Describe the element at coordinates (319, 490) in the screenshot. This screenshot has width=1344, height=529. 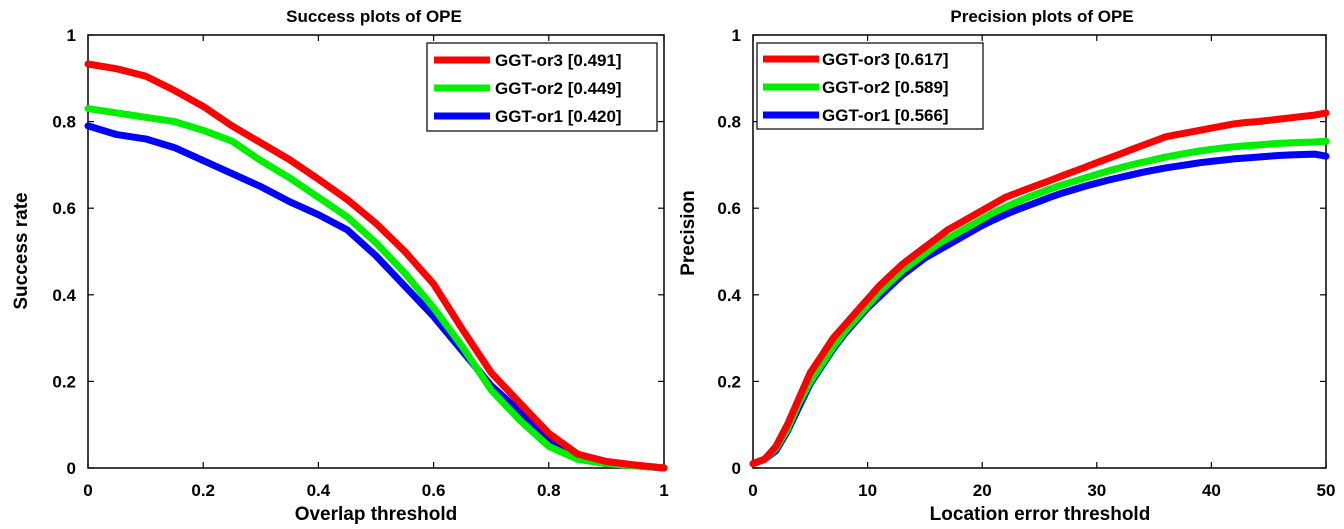
I see `x-tick-label: 0.4` at that location.